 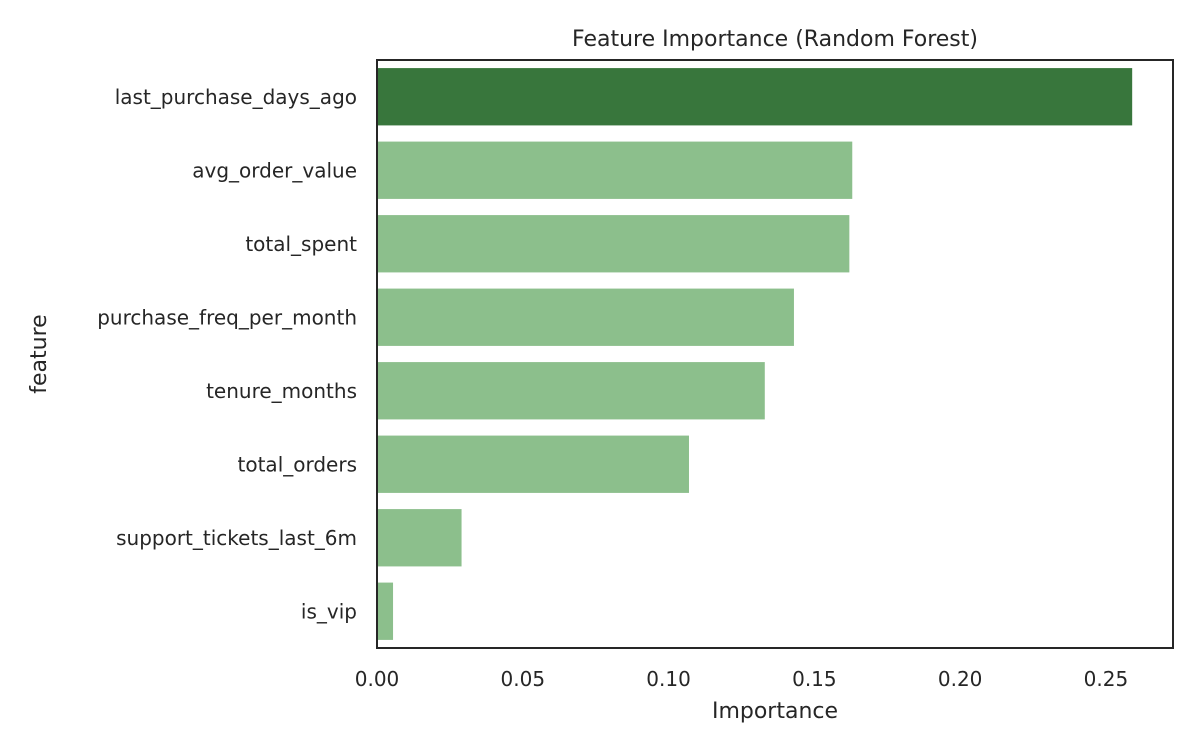 I want to click on bar-avg-order-value, so click(x=615, y=170).